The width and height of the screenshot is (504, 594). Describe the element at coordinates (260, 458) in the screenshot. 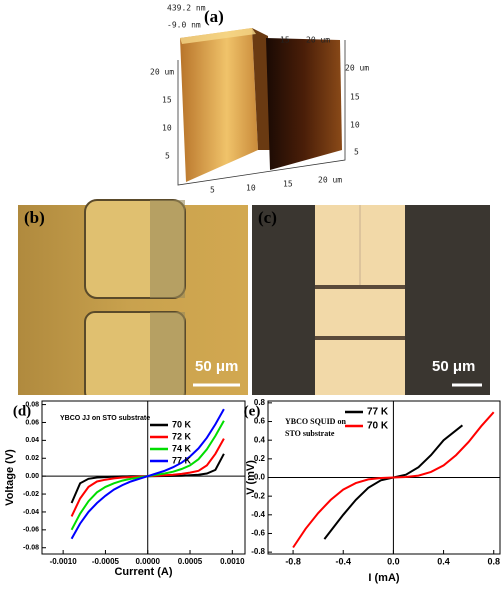

I see `y-tick-label: 0.2` at that location.